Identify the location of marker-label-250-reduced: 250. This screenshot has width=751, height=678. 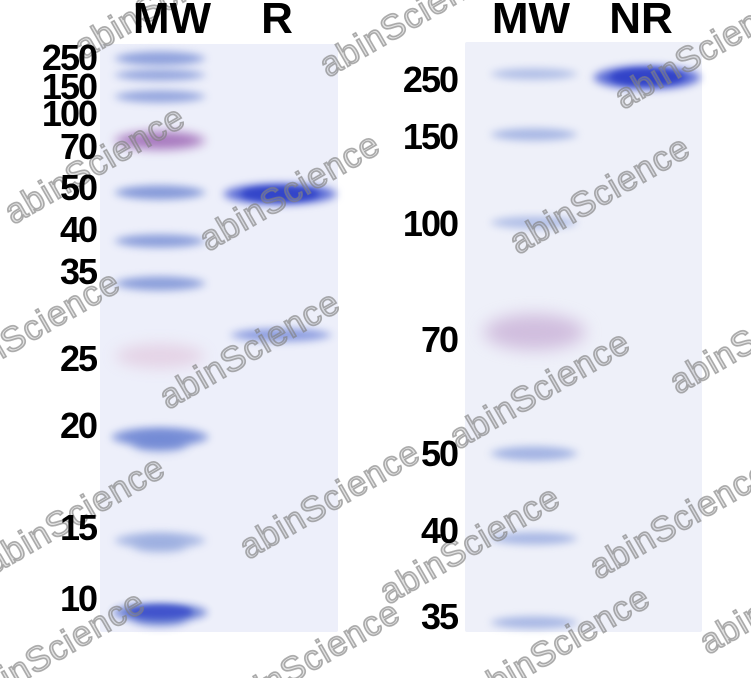
(69, 57).